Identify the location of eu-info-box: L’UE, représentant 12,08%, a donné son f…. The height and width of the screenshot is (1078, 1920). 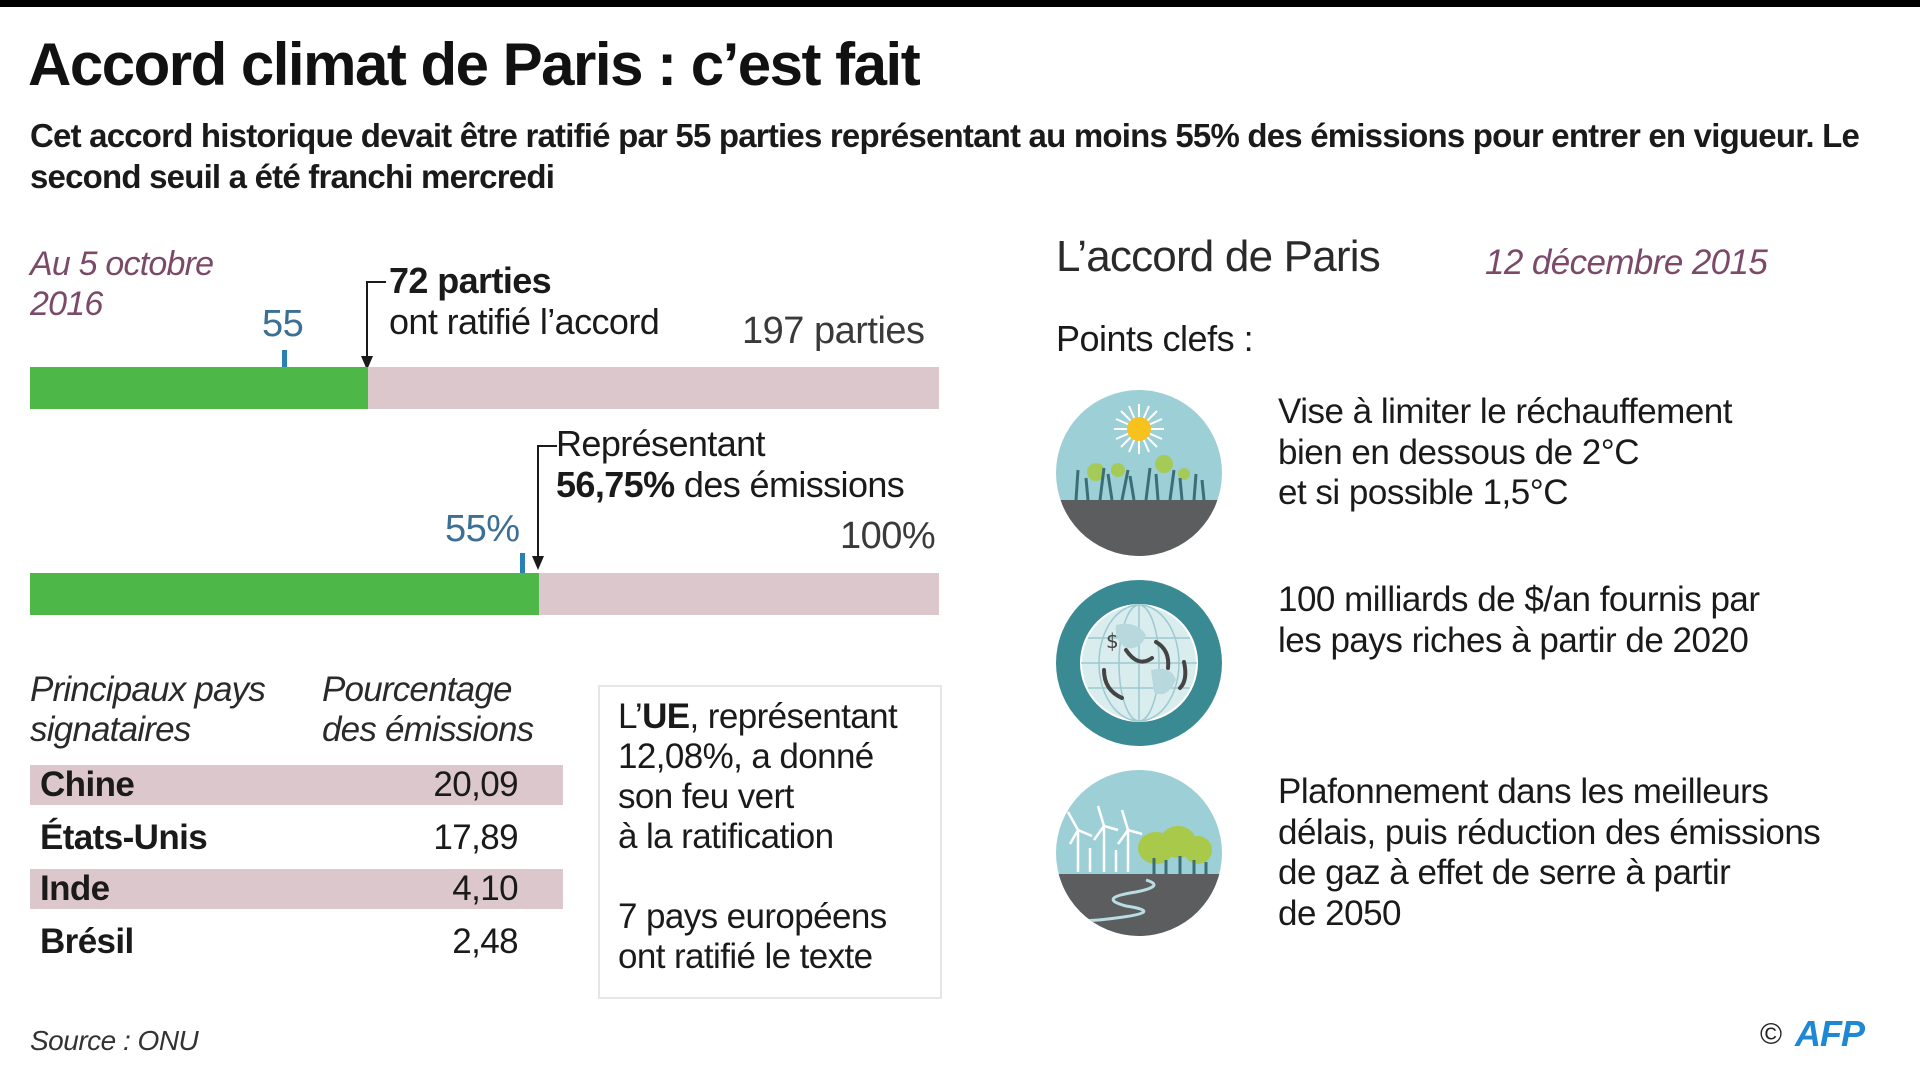
(770, 842).